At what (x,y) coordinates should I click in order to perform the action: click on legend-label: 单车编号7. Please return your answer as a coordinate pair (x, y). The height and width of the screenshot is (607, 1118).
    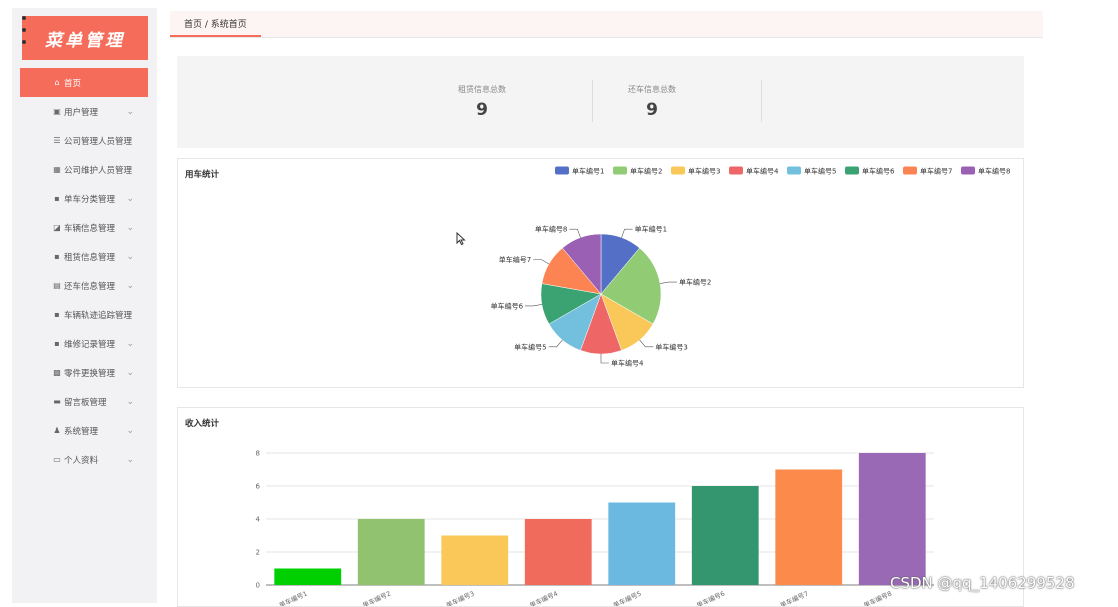
    Looking at the image, I should click on (936, 171).